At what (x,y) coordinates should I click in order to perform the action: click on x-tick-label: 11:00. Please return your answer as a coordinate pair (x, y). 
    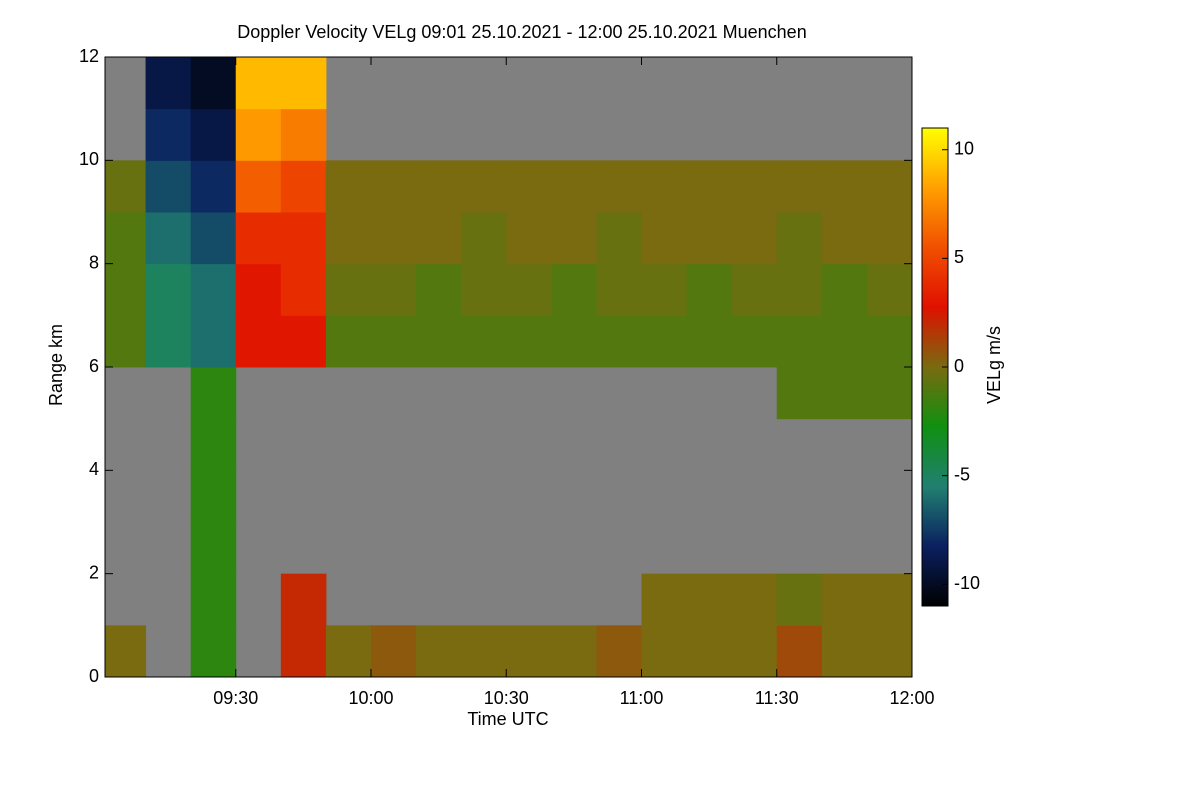
    Looking at the image, I should click on (642, 698).